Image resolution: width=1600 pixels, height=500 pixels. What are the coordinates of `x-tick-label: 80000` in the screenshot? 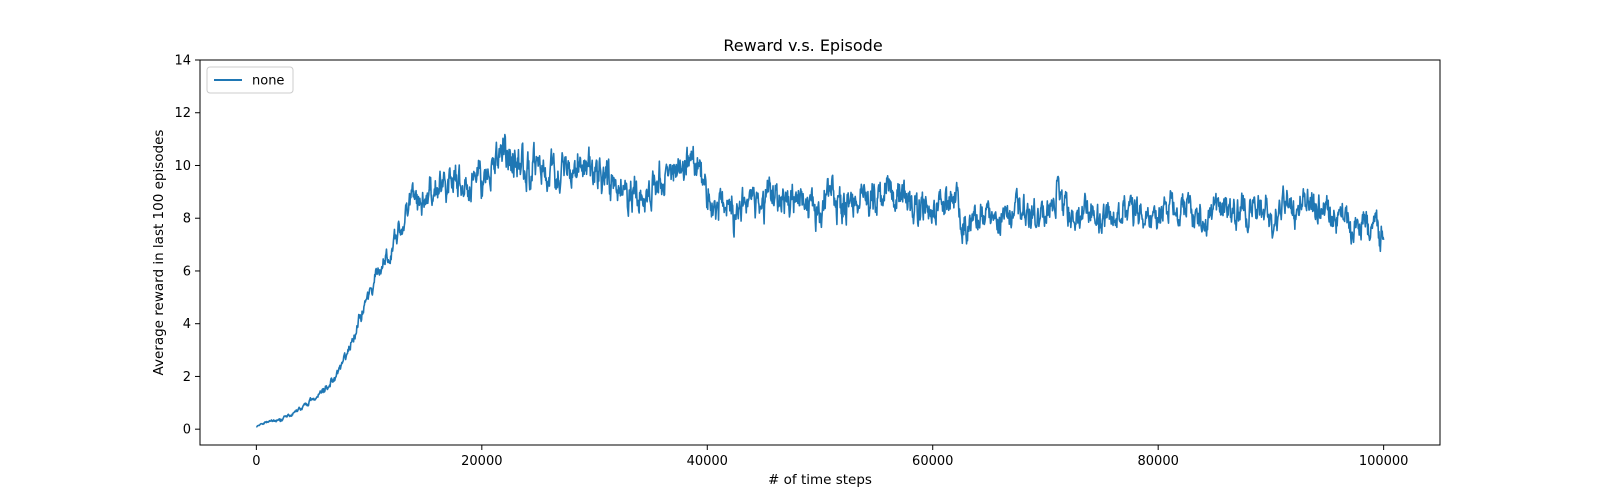 It's located at (1158, 461).